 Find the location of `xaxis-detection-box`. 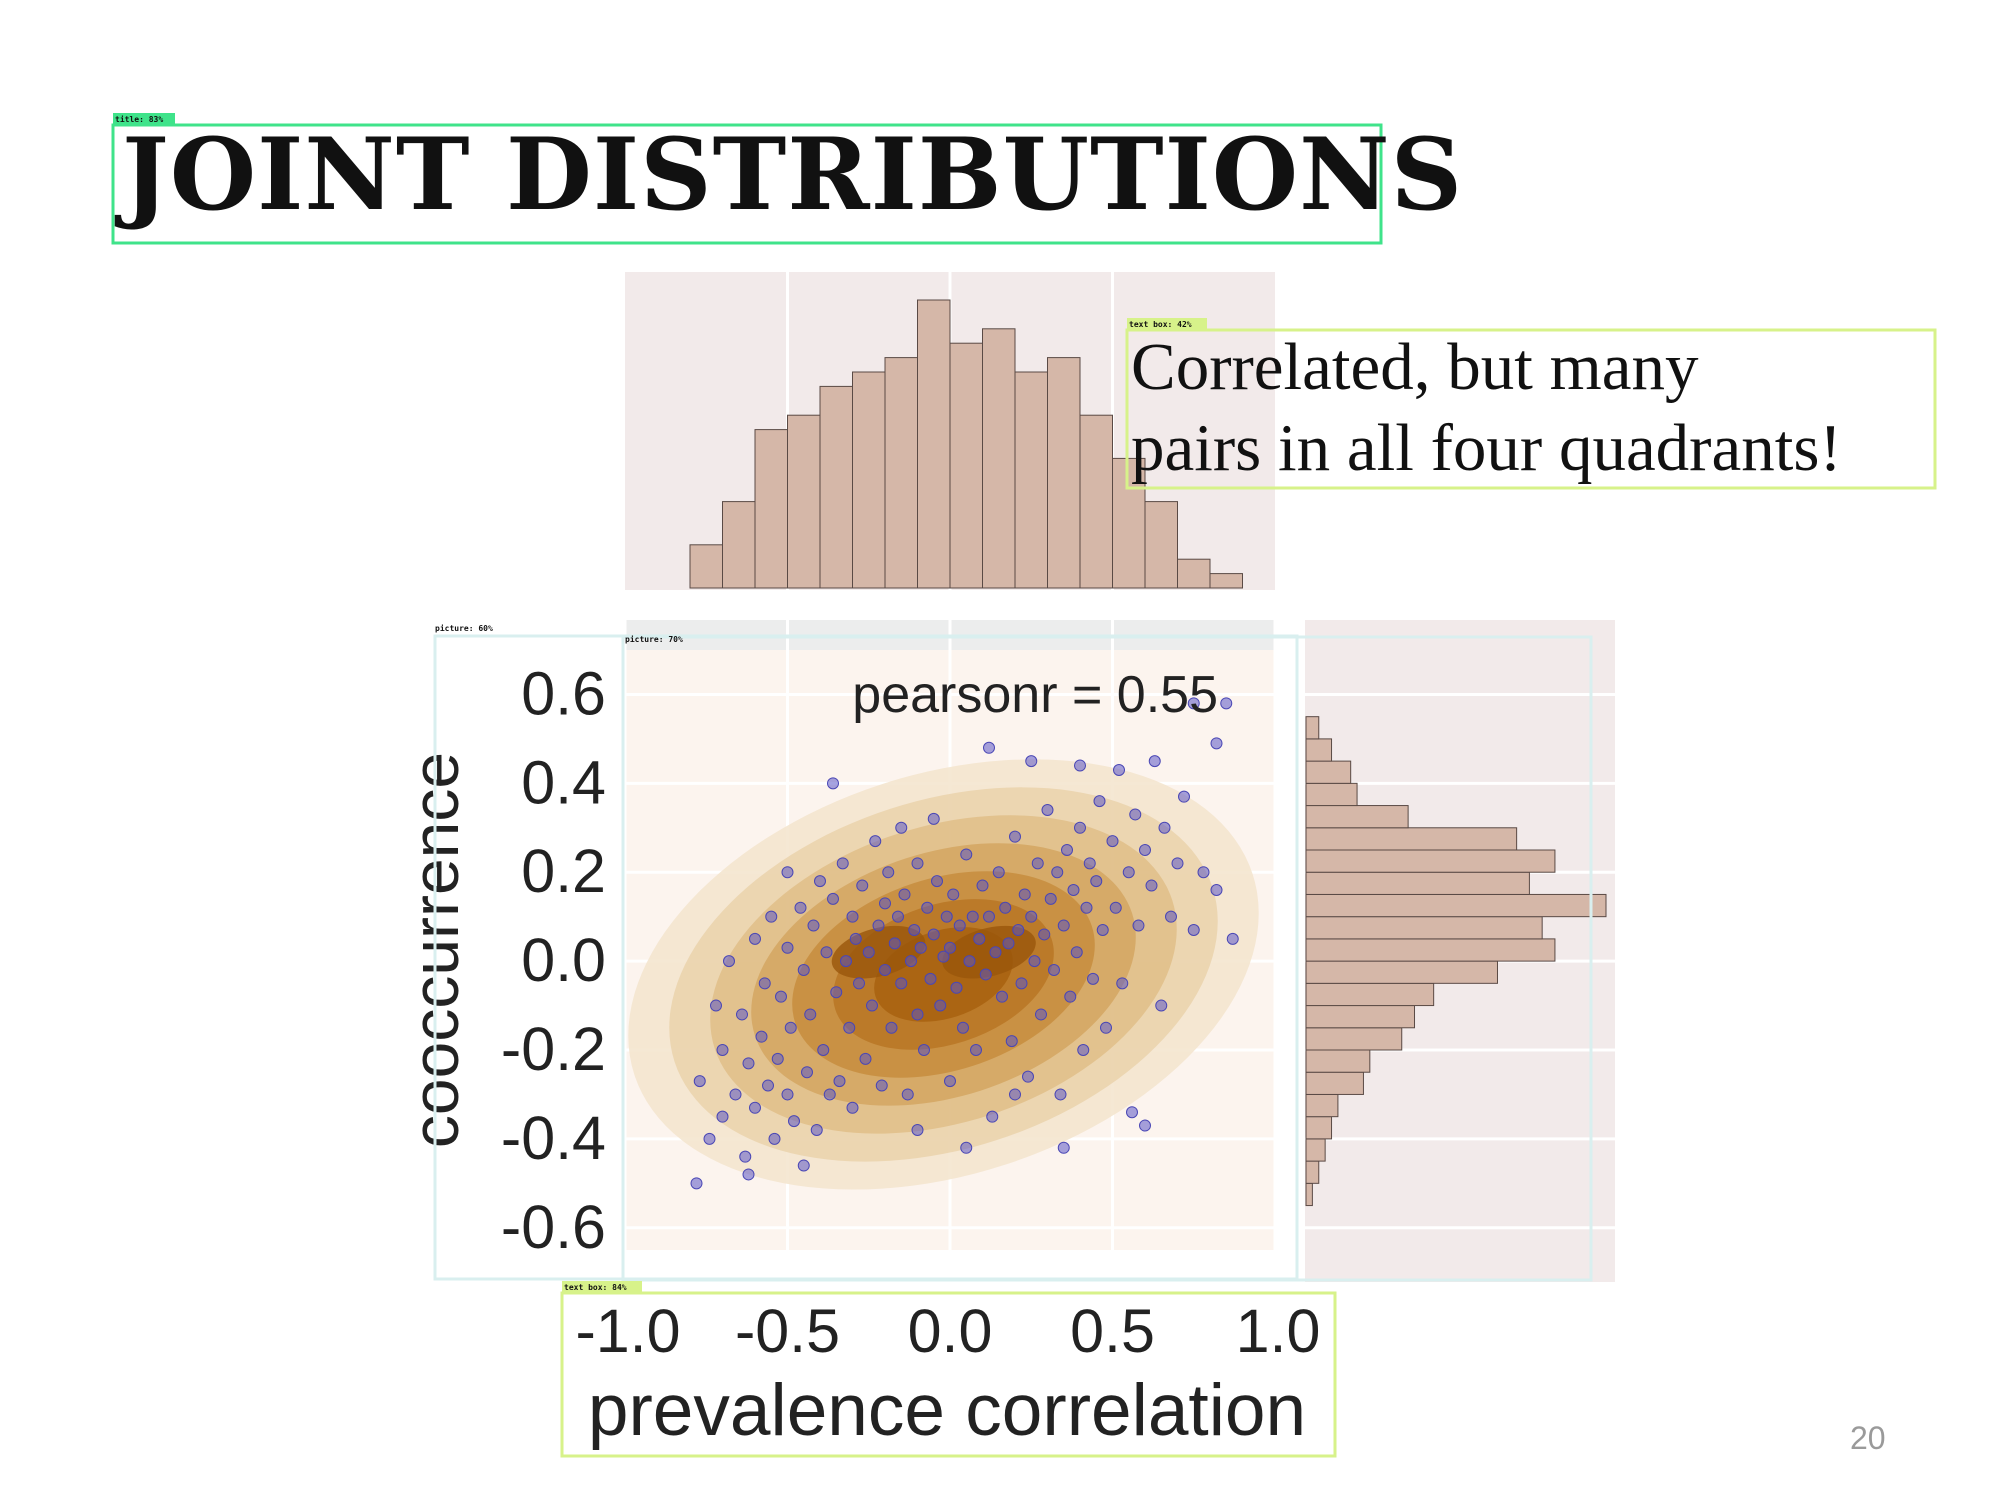

xaxis-detection-box is located at coordinates (948, 1374).